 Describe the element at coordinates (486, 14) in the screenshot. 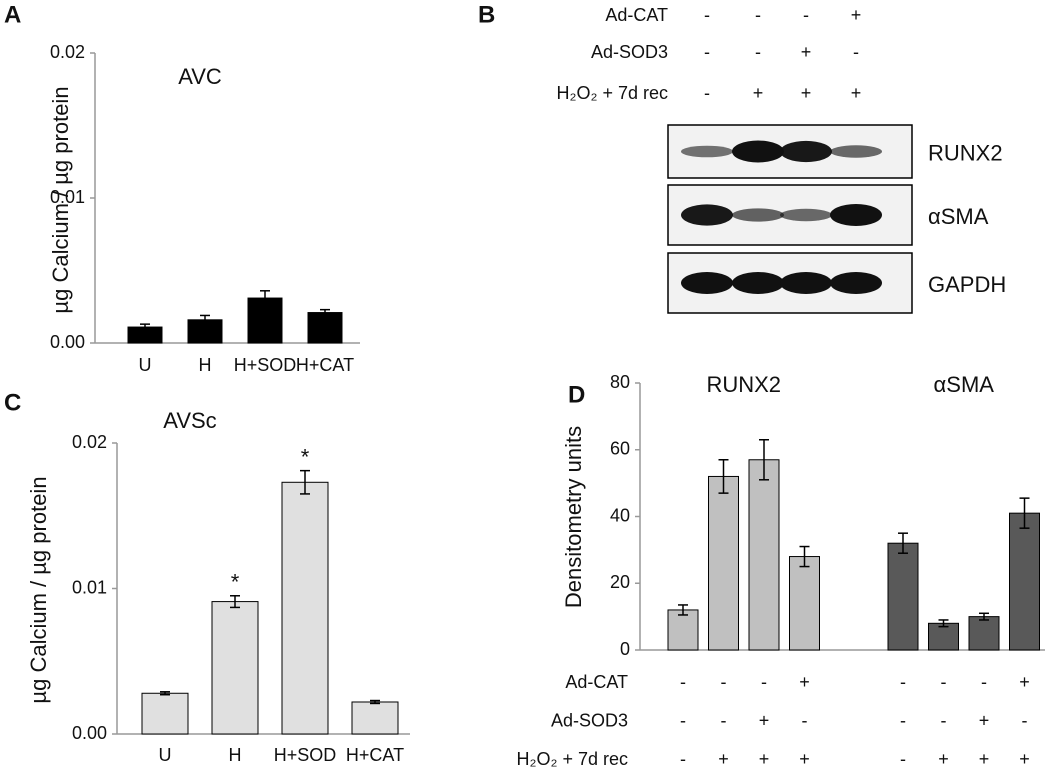

I see `panel-label: B` at that location.